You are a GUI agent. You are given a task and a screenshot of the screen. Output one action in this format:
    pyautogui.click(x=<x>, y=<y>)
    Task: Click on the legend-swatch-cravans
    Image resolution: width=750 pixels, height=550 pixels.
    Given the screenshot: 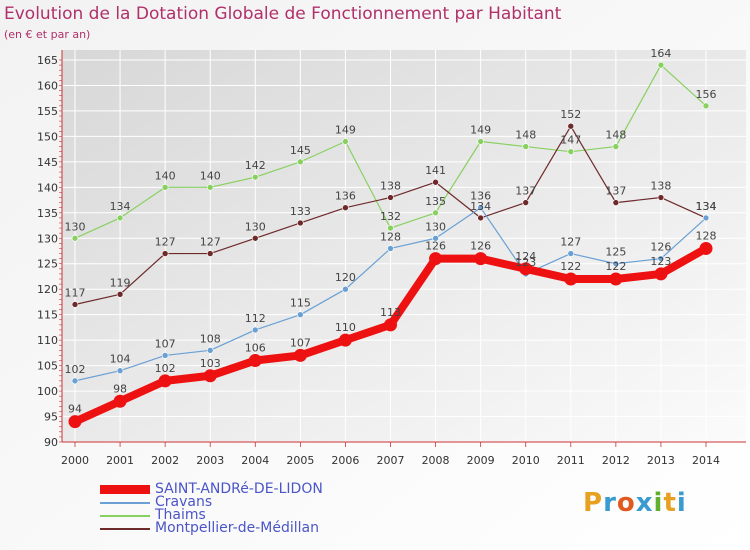 What is the action you would take?
    pyautogui.click(x=125, y=503)
    